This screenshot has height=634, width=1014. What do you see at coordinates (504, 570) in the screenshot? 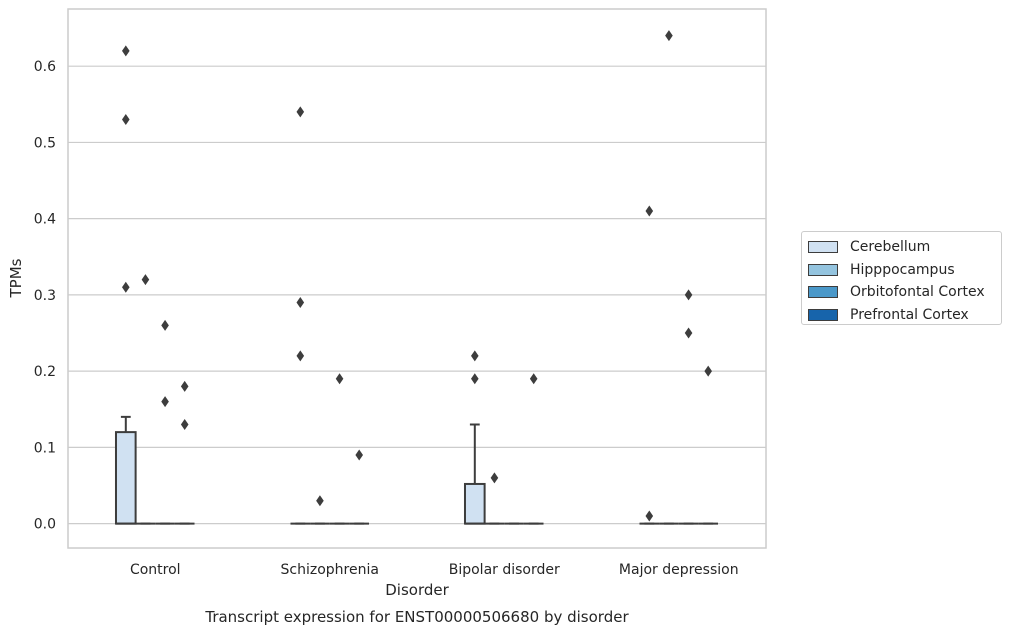
I see `x-tick-label: Bipolar disorder` at bounding box center [504, 570].